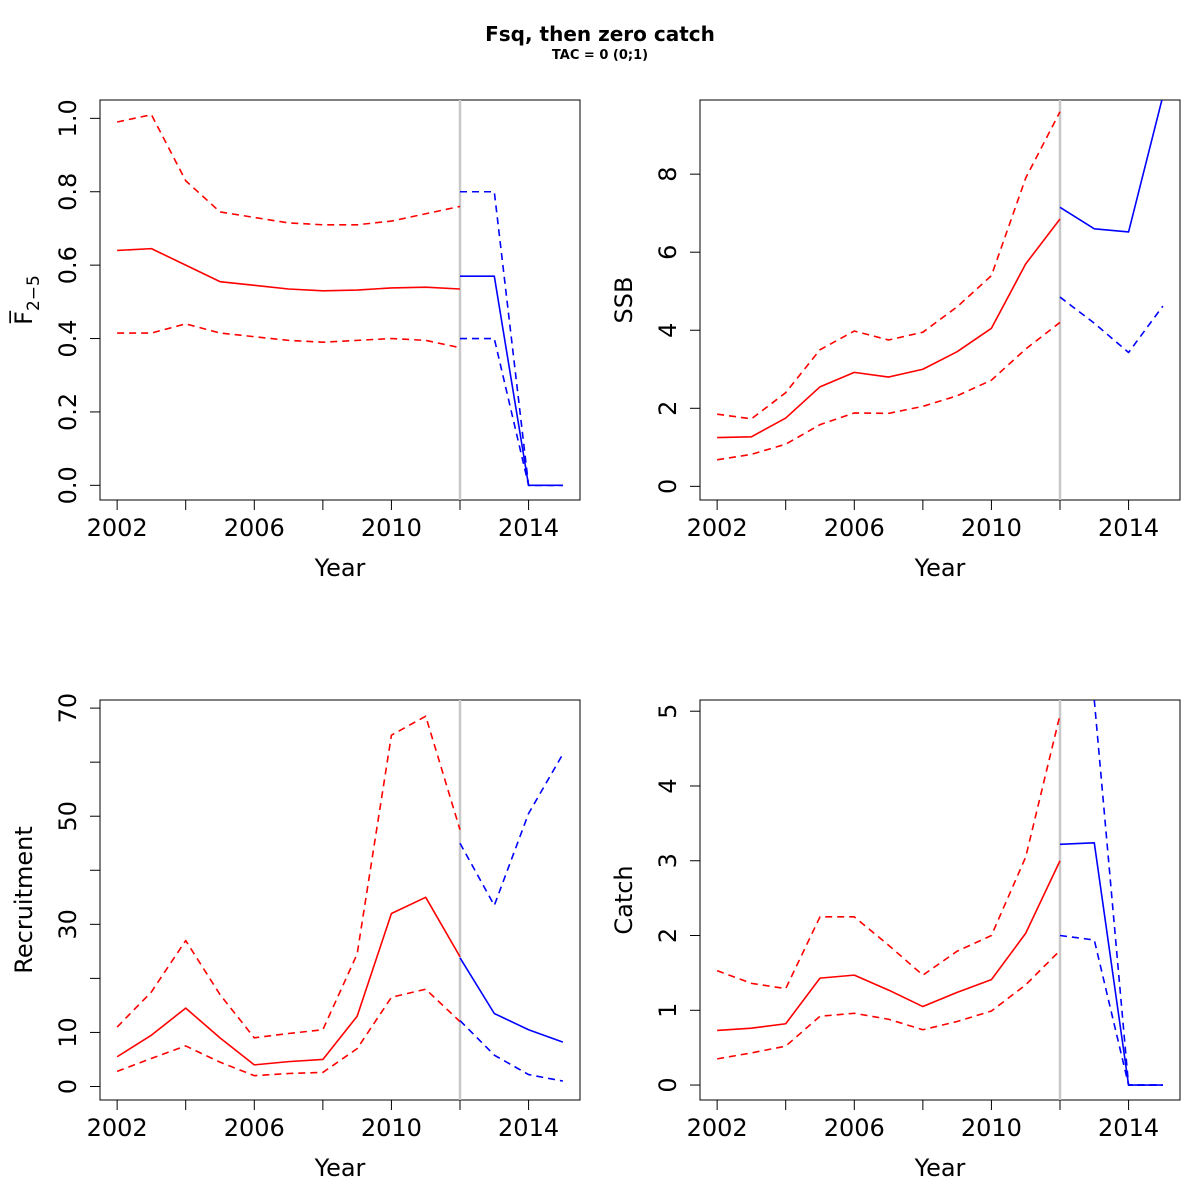  I want to click on y-tick-label: 70, so click(68, 708).